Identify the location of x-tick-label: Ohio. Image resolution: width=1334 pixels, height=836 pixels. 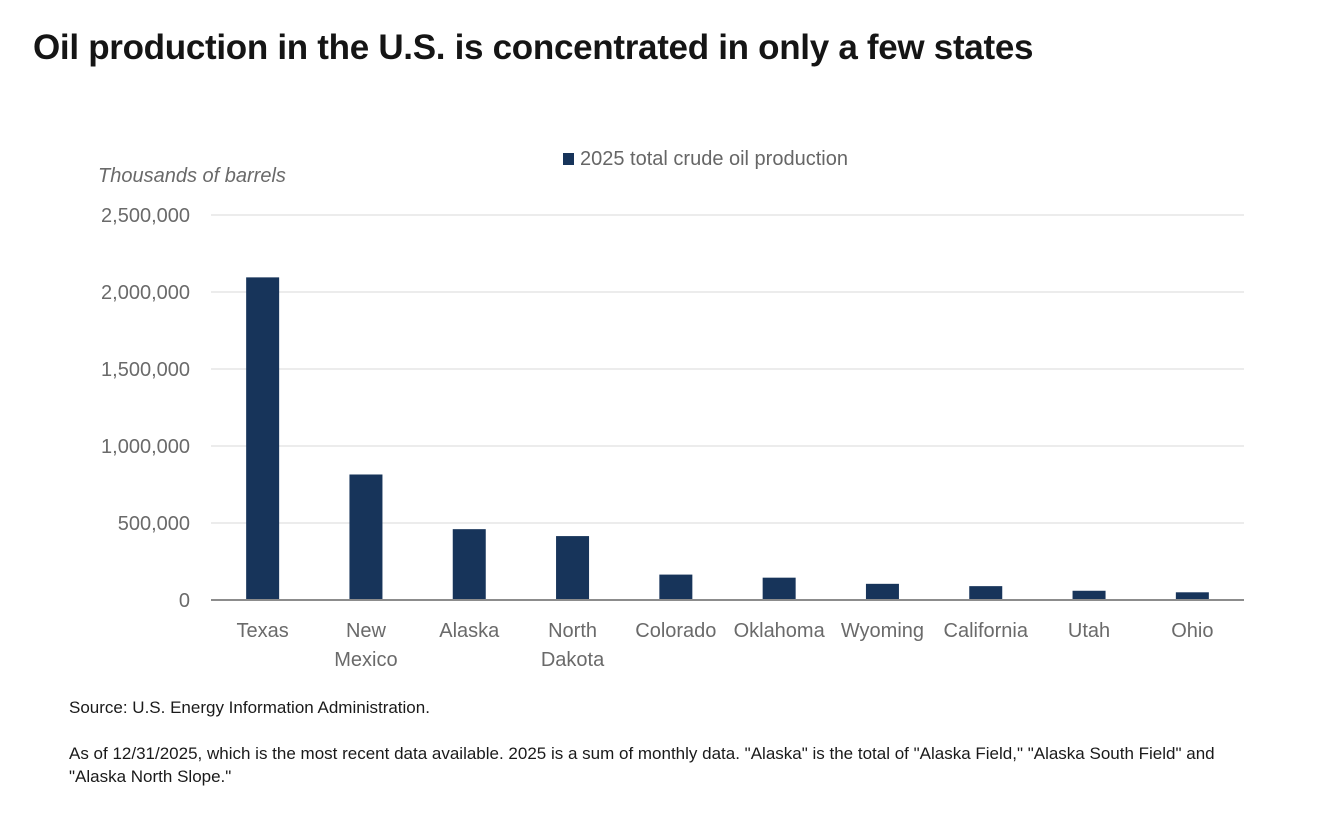
(1192, 631).